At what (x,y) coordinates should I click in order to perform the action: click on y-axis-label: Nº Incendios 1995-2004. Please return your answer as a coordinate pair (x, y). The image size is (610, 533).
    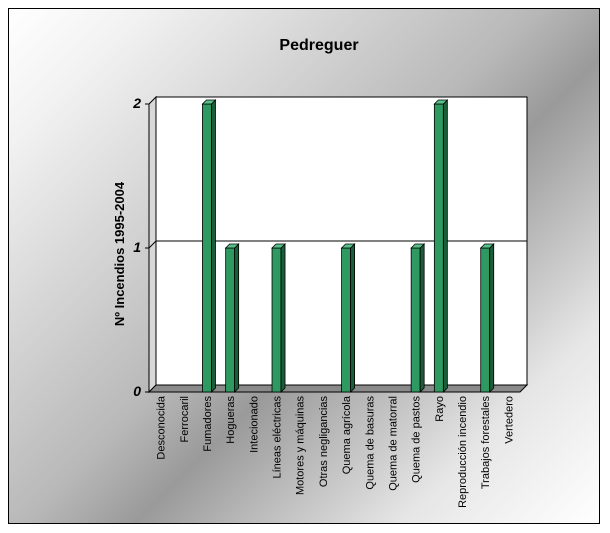
    Looking at the image, I should click on (119, 253).